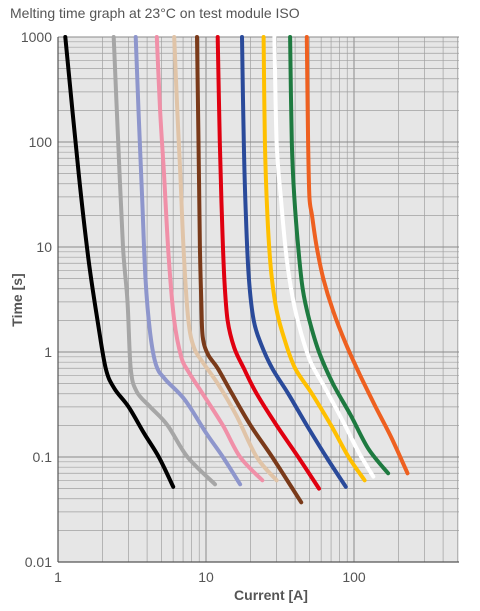 The image size is (480, 611). I want to click on x-tick-label: 100, so click(354, 577).